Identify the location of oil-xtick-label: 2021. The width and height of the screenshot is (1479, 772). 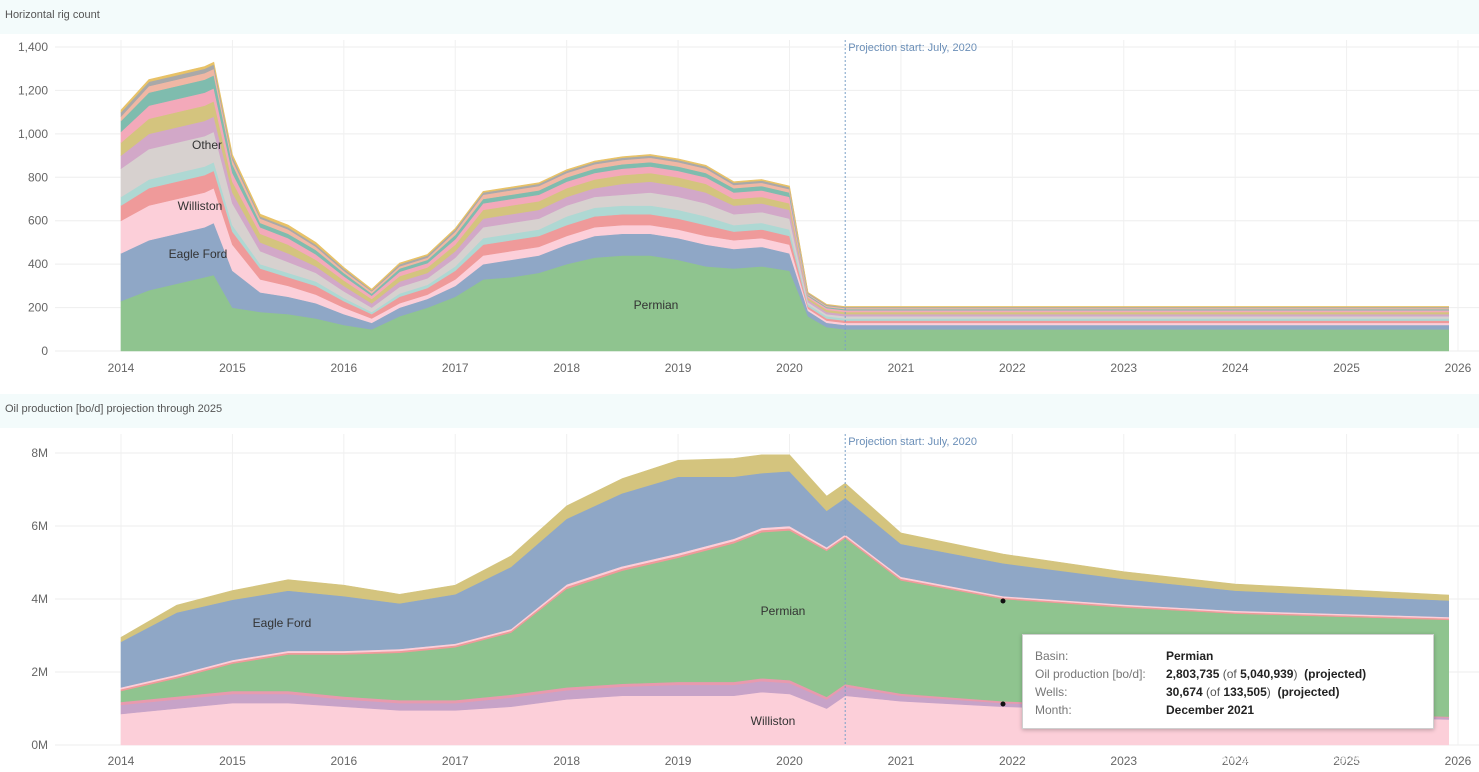
(901, 761).